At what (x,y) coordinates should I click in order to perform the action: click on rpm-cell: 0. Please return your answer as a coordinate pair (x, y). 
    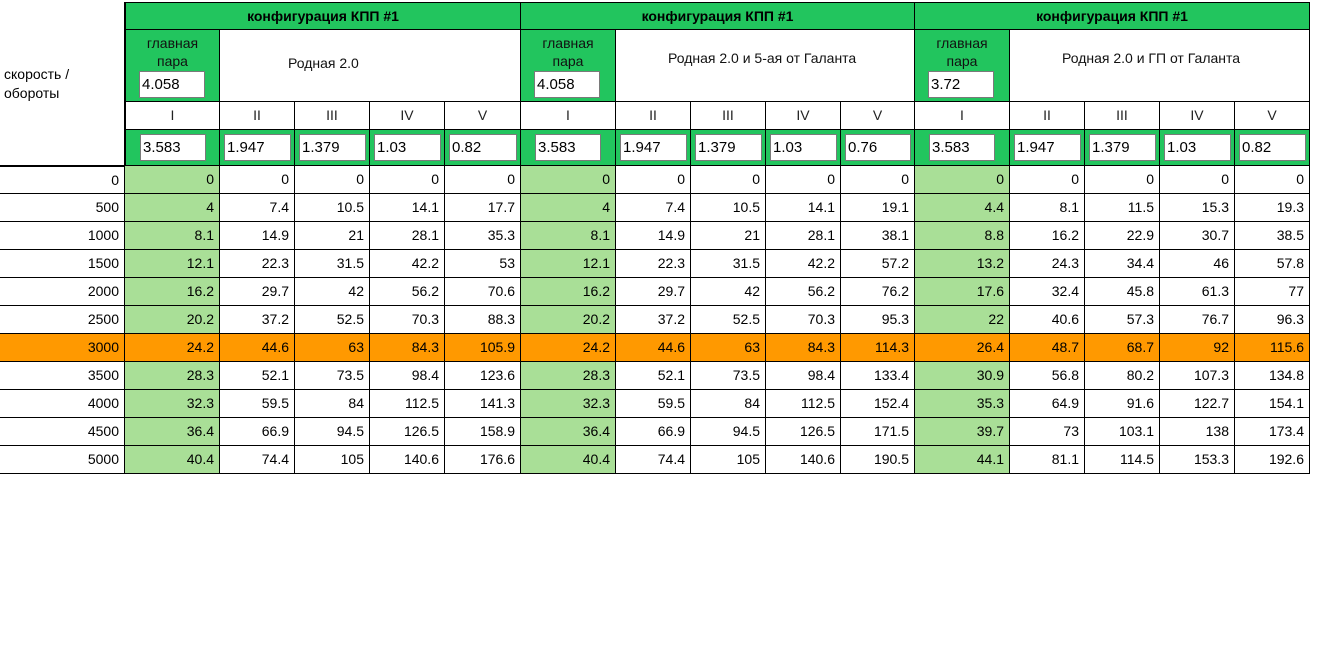
    Looking at the image, I should click on (62, 180).